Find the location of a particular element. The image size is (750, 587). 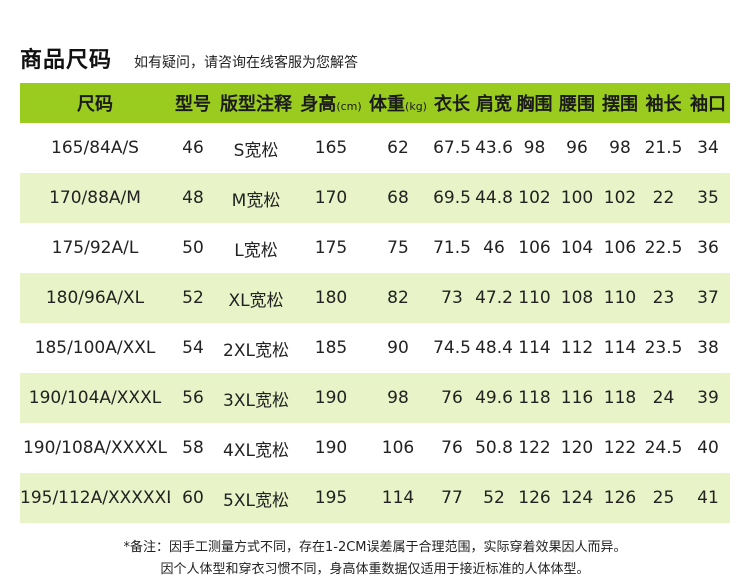

column-header: 袖长 is located at coordinates (663, 103).